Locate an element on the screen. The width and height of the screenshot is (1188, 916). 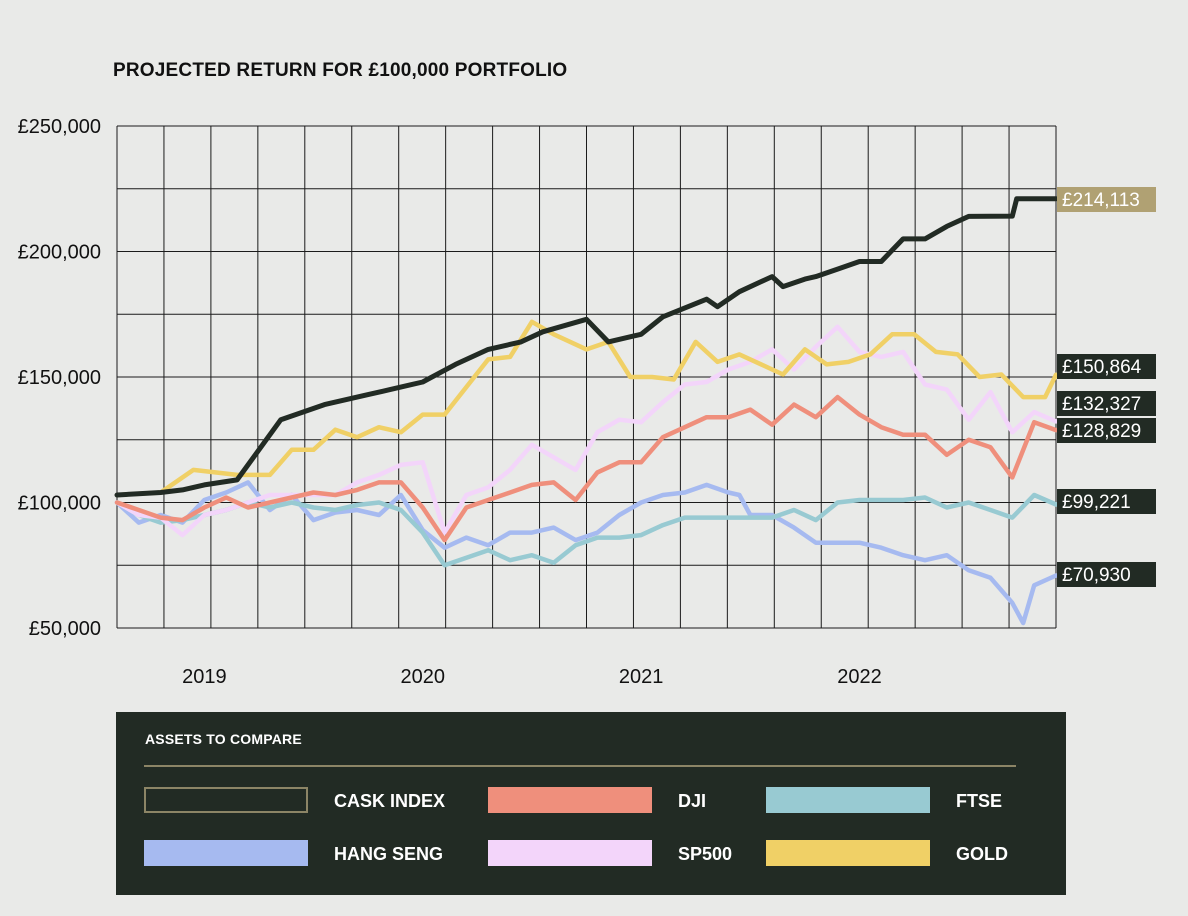
legend-item-dji: DJI is located at coordinates (648, 802).